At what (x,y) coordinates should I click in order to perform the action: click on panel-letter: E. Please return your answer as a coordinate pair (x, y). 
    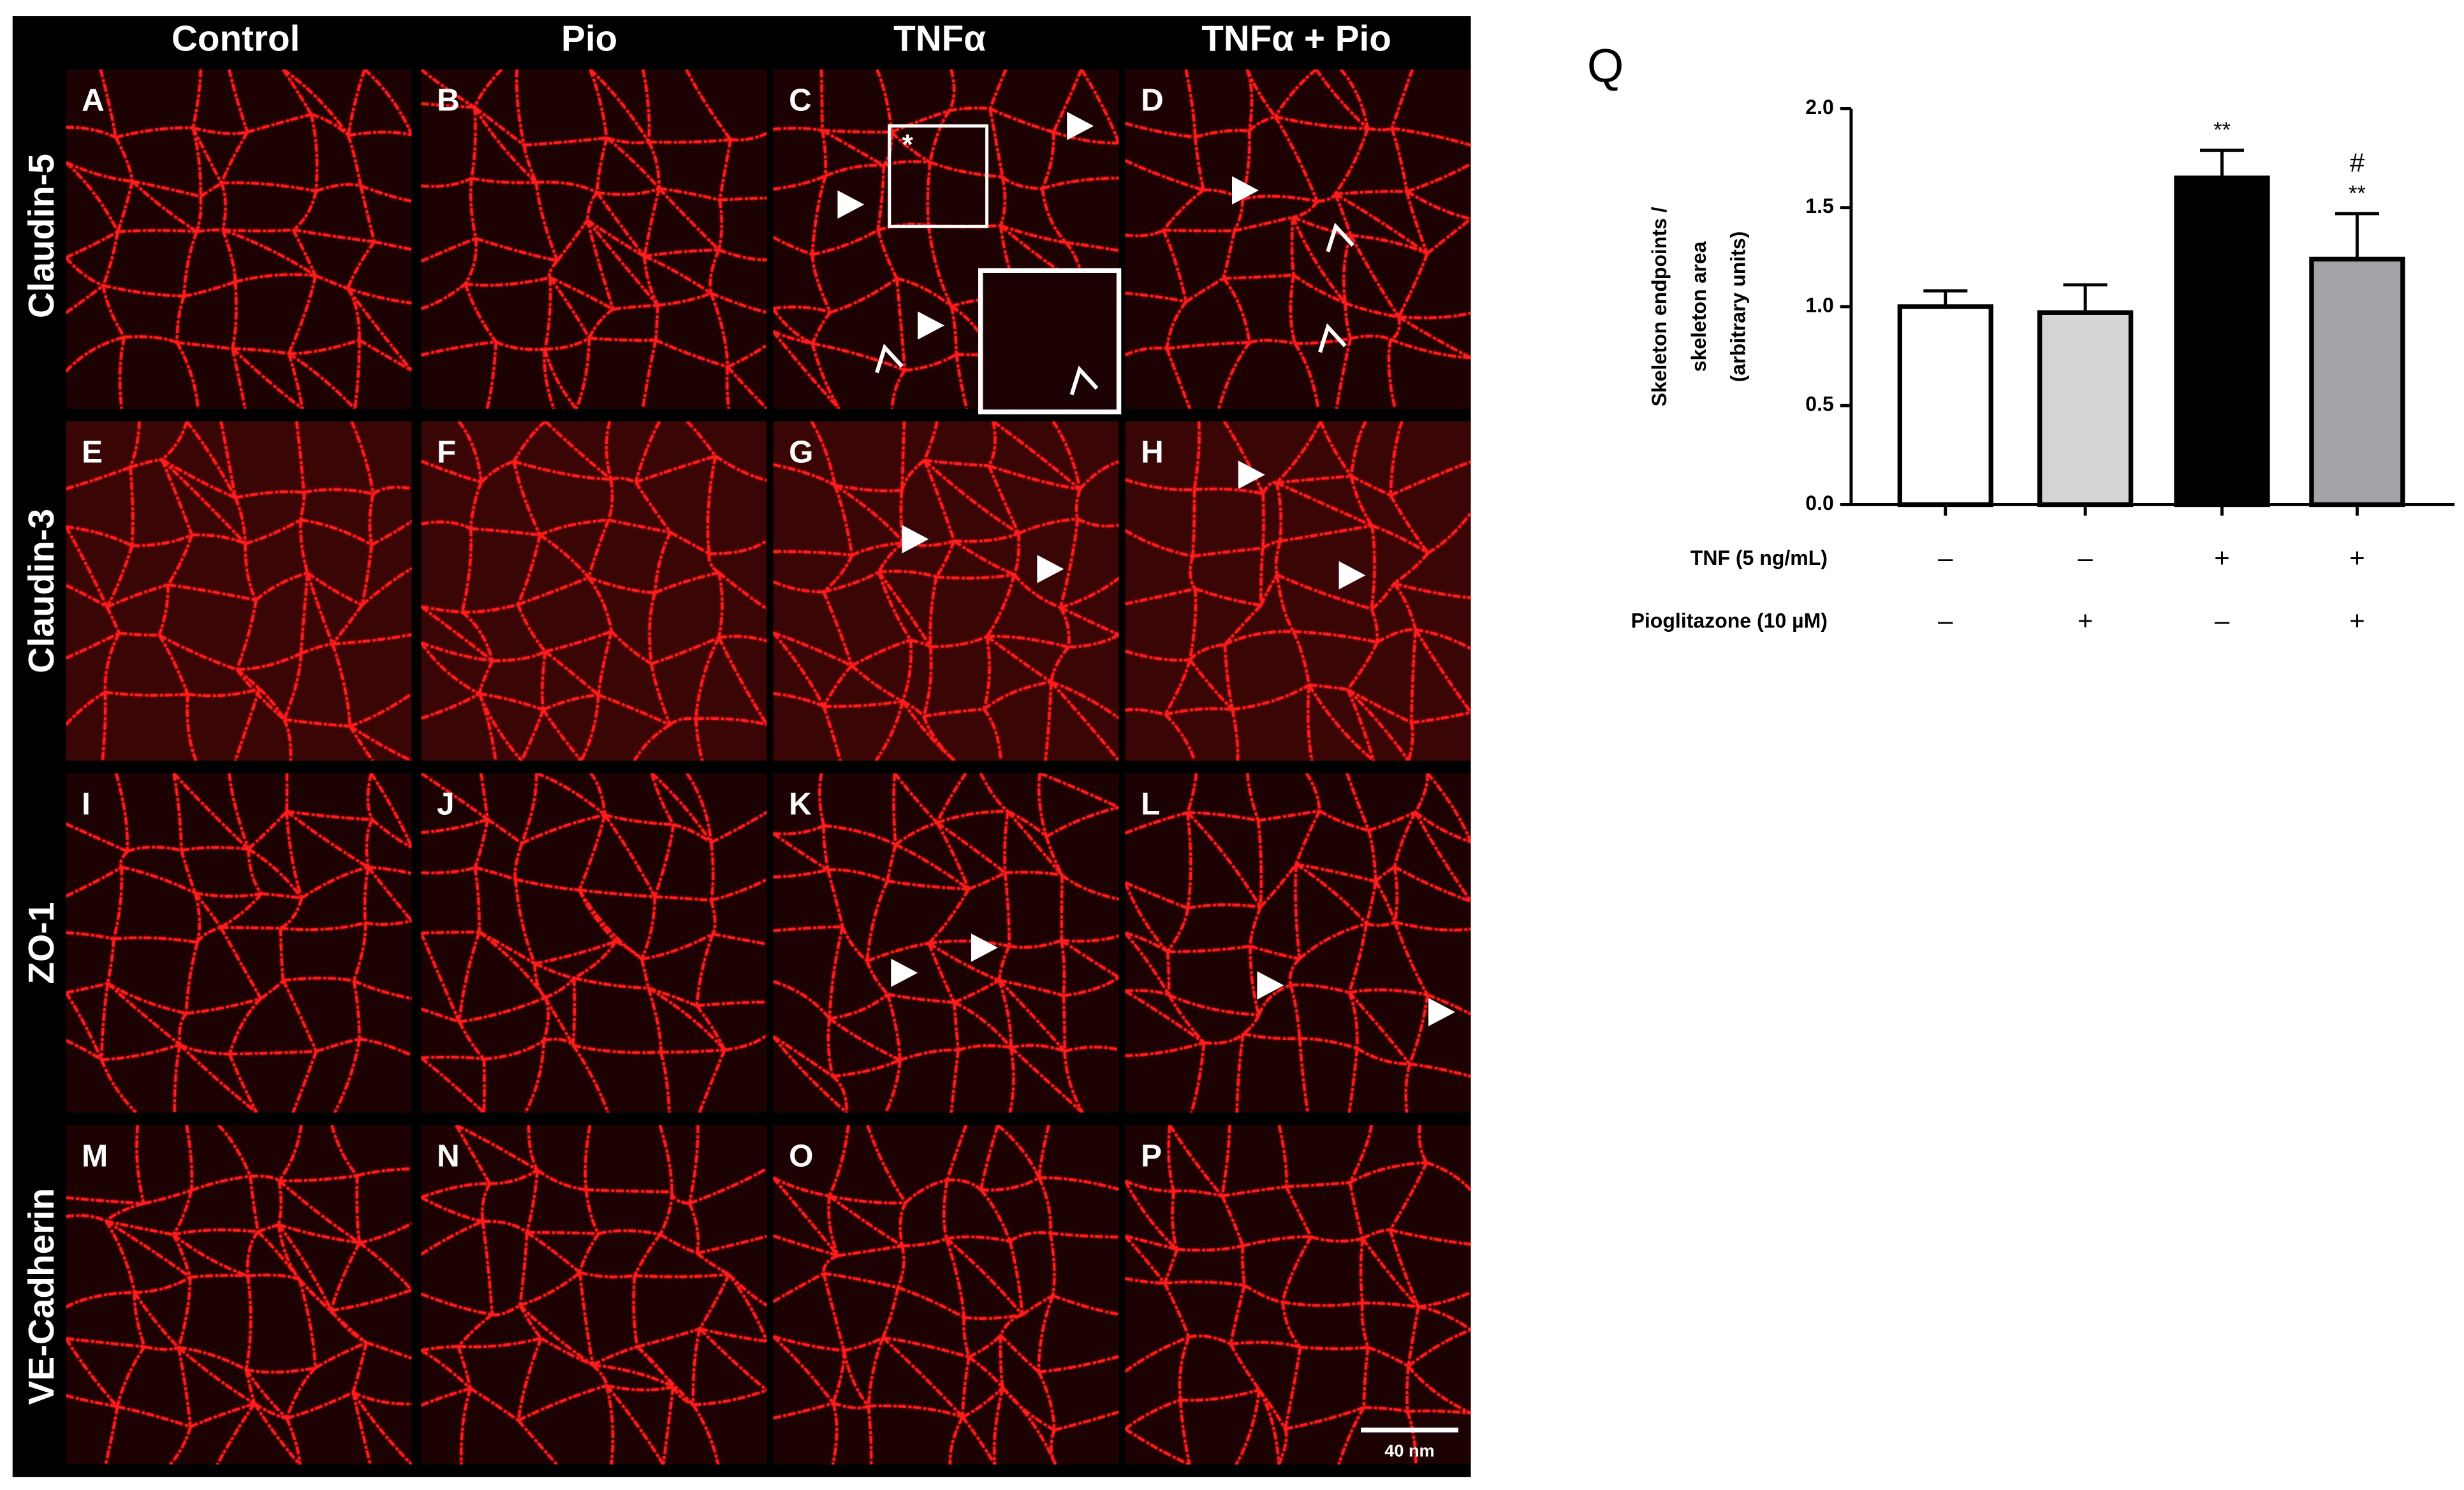
    Looking at the image, I should click on (92, 453).